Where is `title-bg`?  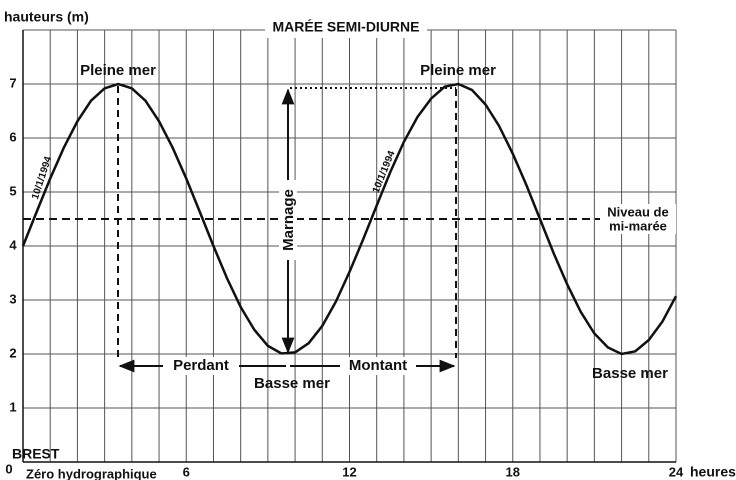 title-bg is located at coordinates (346, 28).